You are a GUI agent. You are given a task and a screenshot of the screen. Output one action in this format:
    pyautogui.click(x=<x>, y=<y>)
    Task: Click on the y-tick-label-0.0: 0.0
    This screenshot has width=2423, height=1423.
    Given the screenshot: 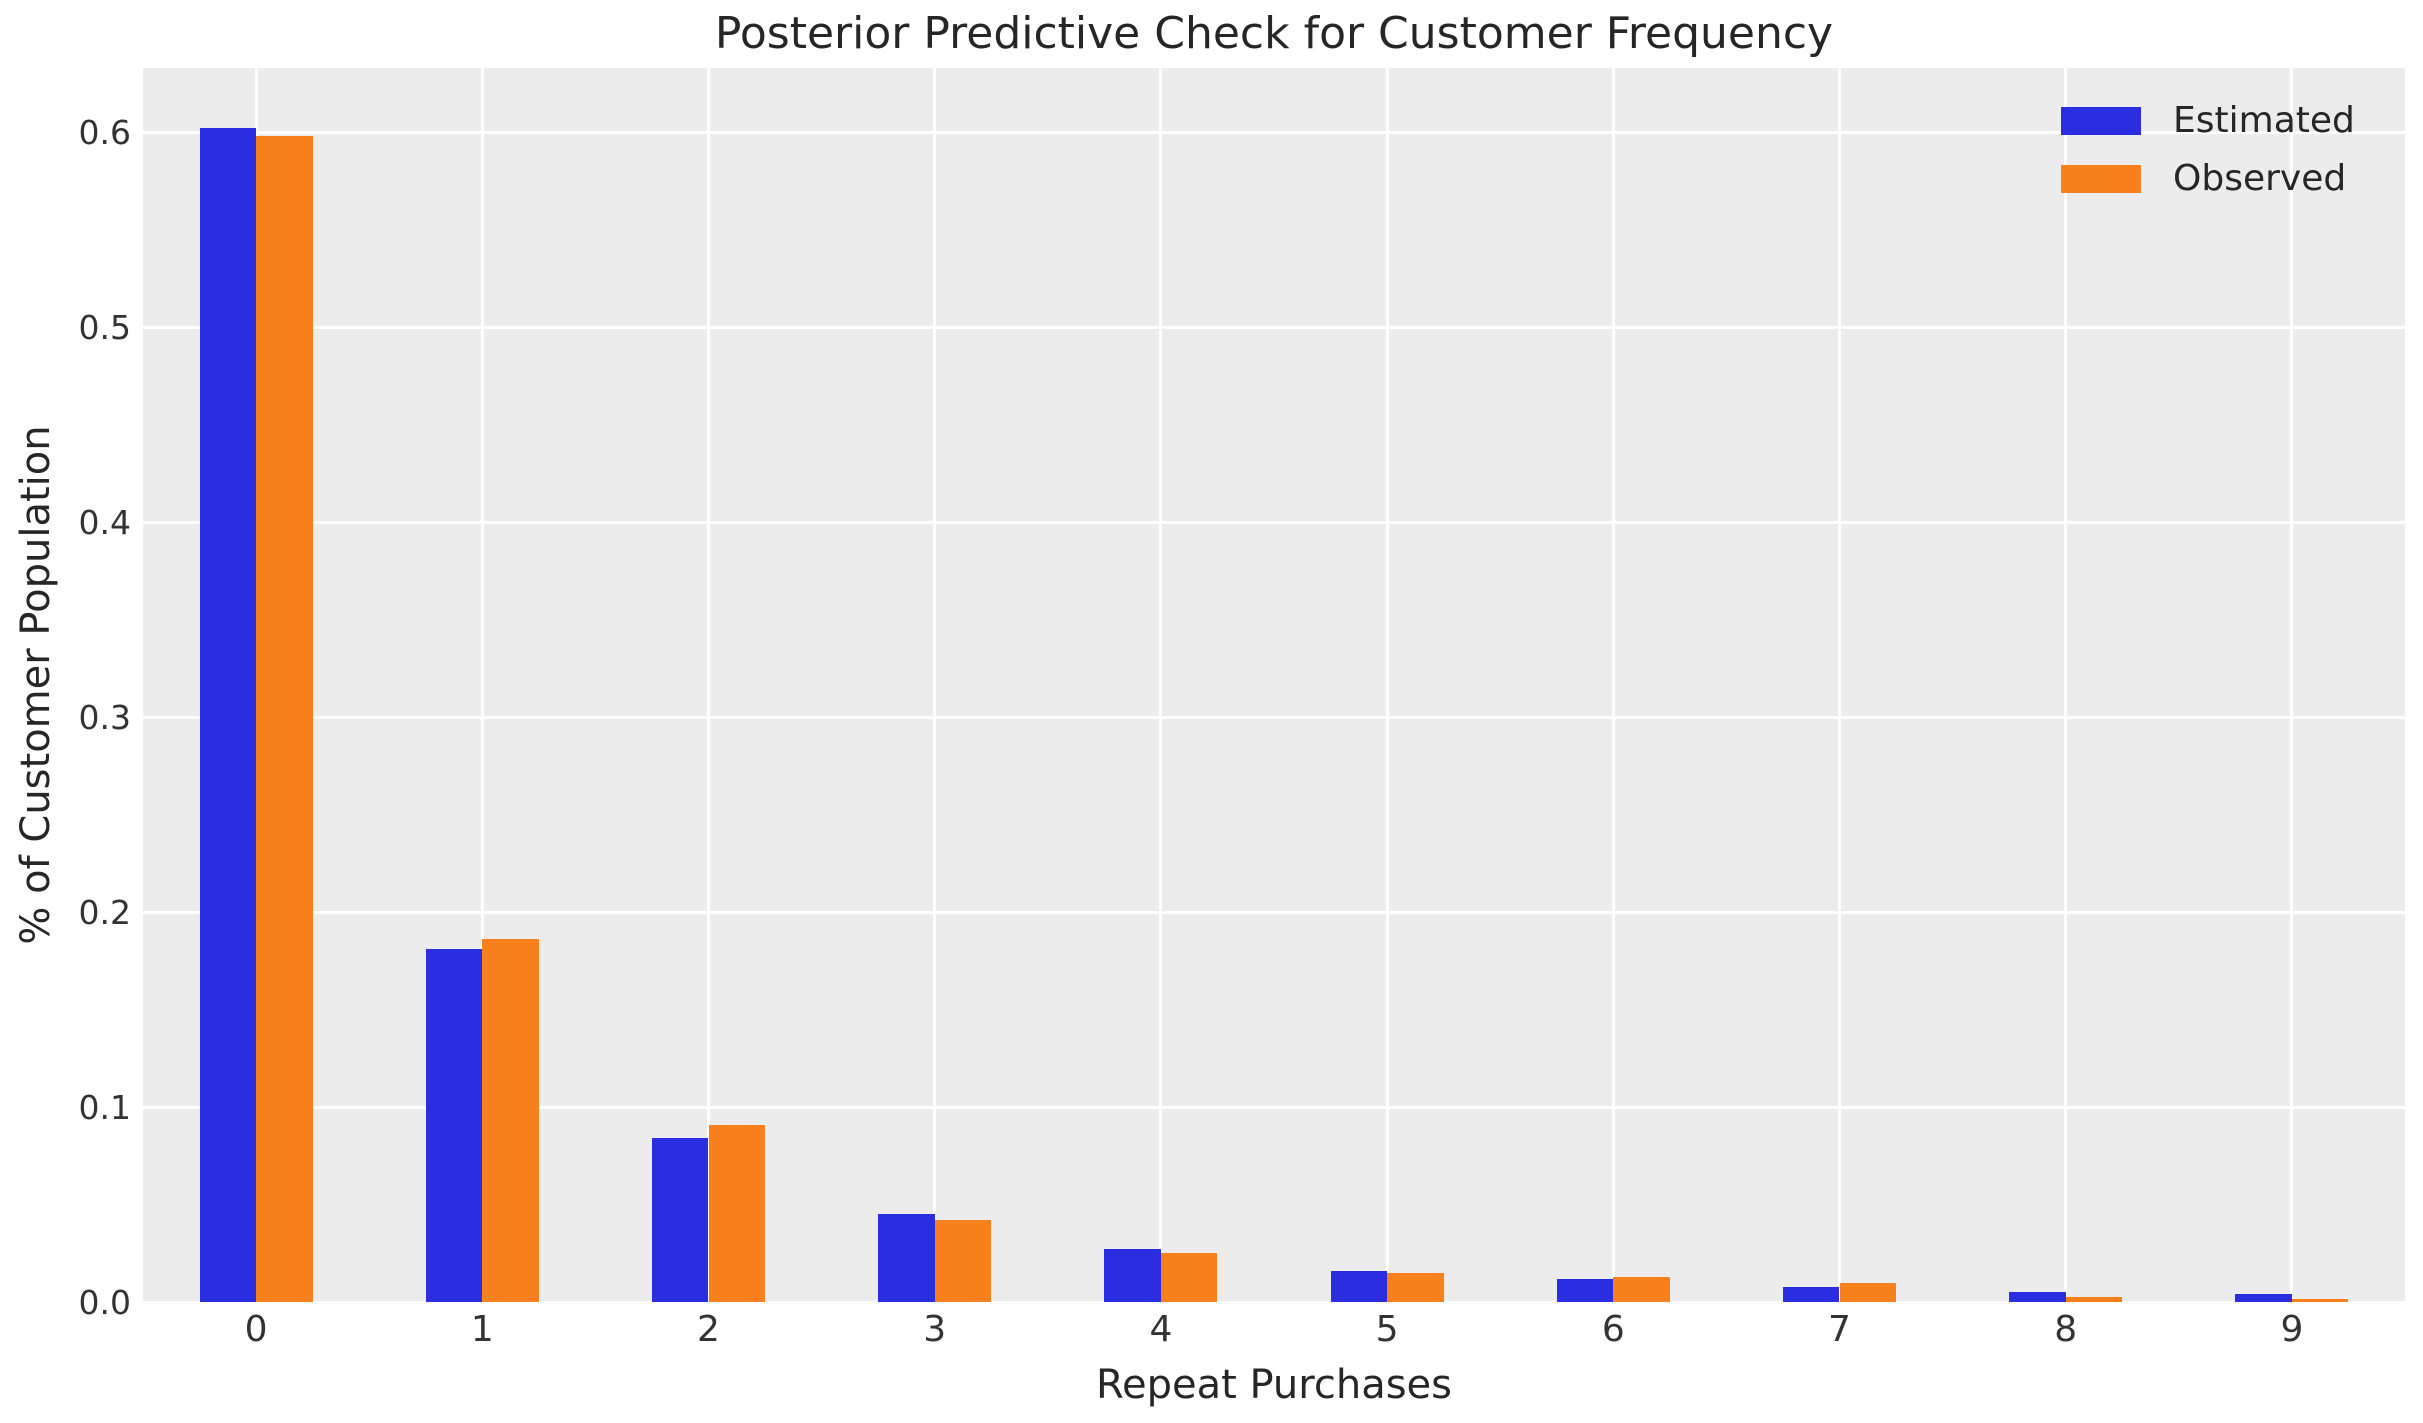 What is the action you would take?
    pyautogui.click(x=104, y=1302)
    